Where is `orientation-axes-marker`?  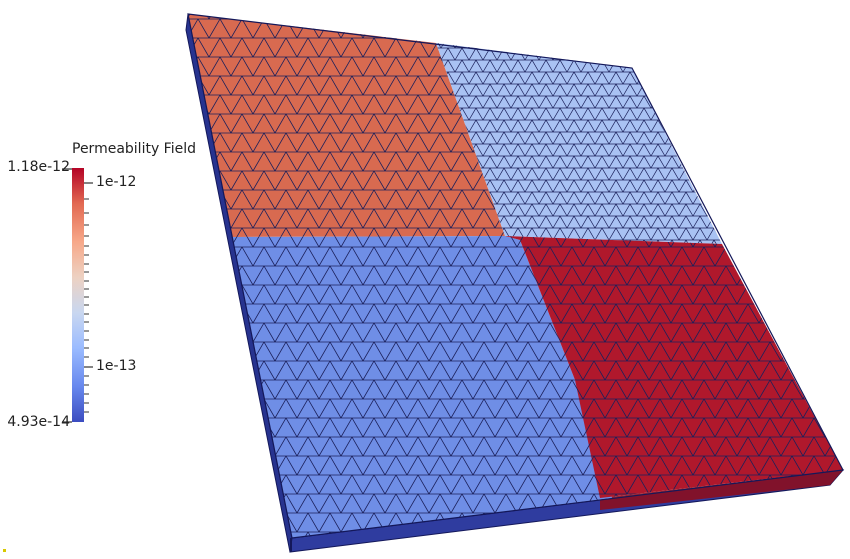 orientation-axes-marker is located at coordinates (4, 550).